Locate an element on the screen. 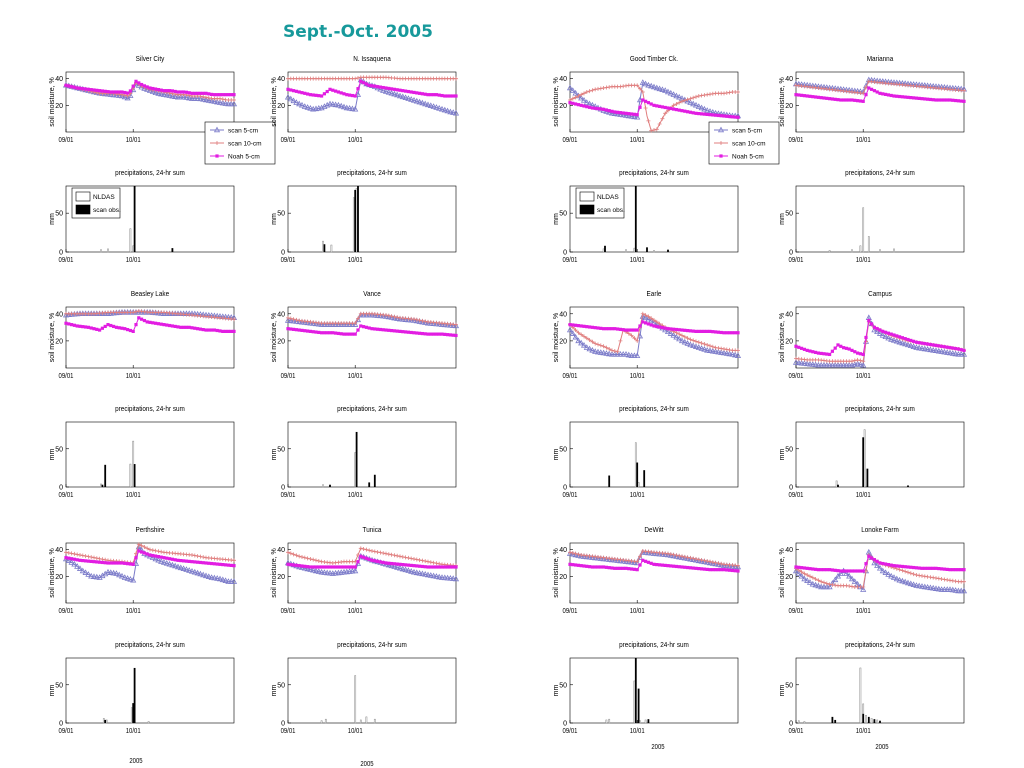 The width and height of the screenshot is (1024, 768). panel-title: Silver City is located at coordinates (150, 60).